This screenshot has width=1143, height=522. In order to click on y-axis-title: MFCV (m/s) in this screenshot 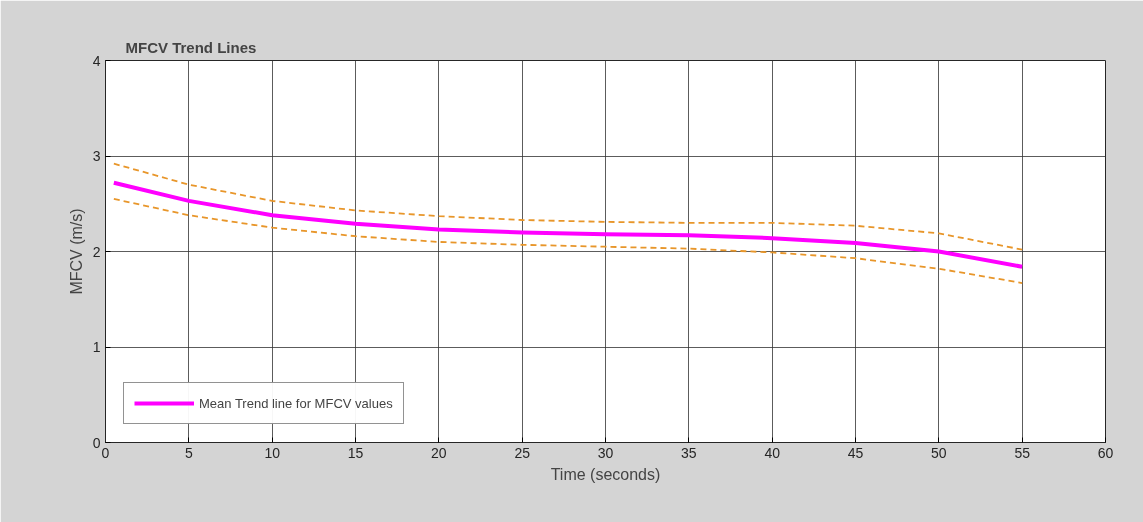, I will do `click(76, 251)`.